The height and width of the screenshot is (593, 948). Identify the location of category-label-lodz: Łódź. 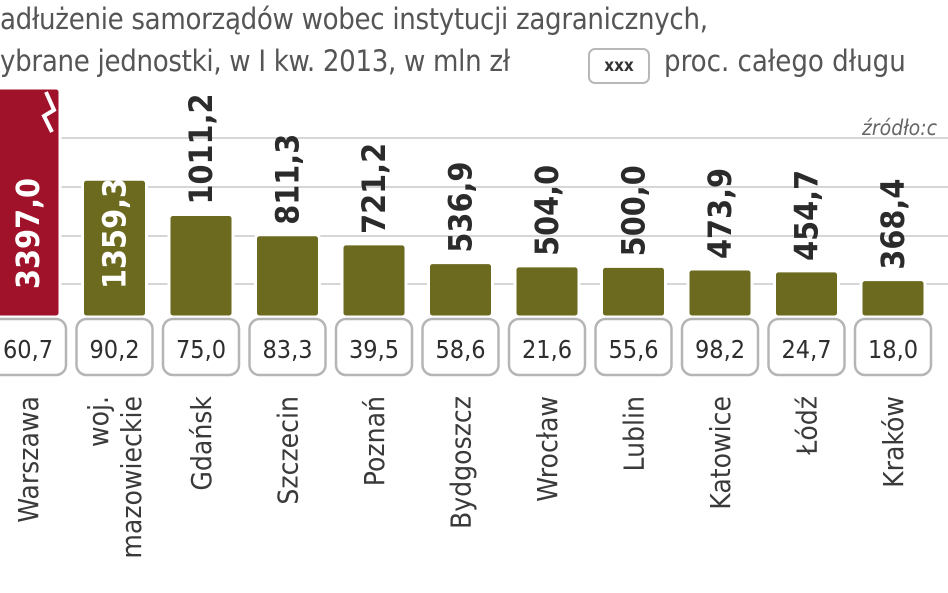
(807, 426).